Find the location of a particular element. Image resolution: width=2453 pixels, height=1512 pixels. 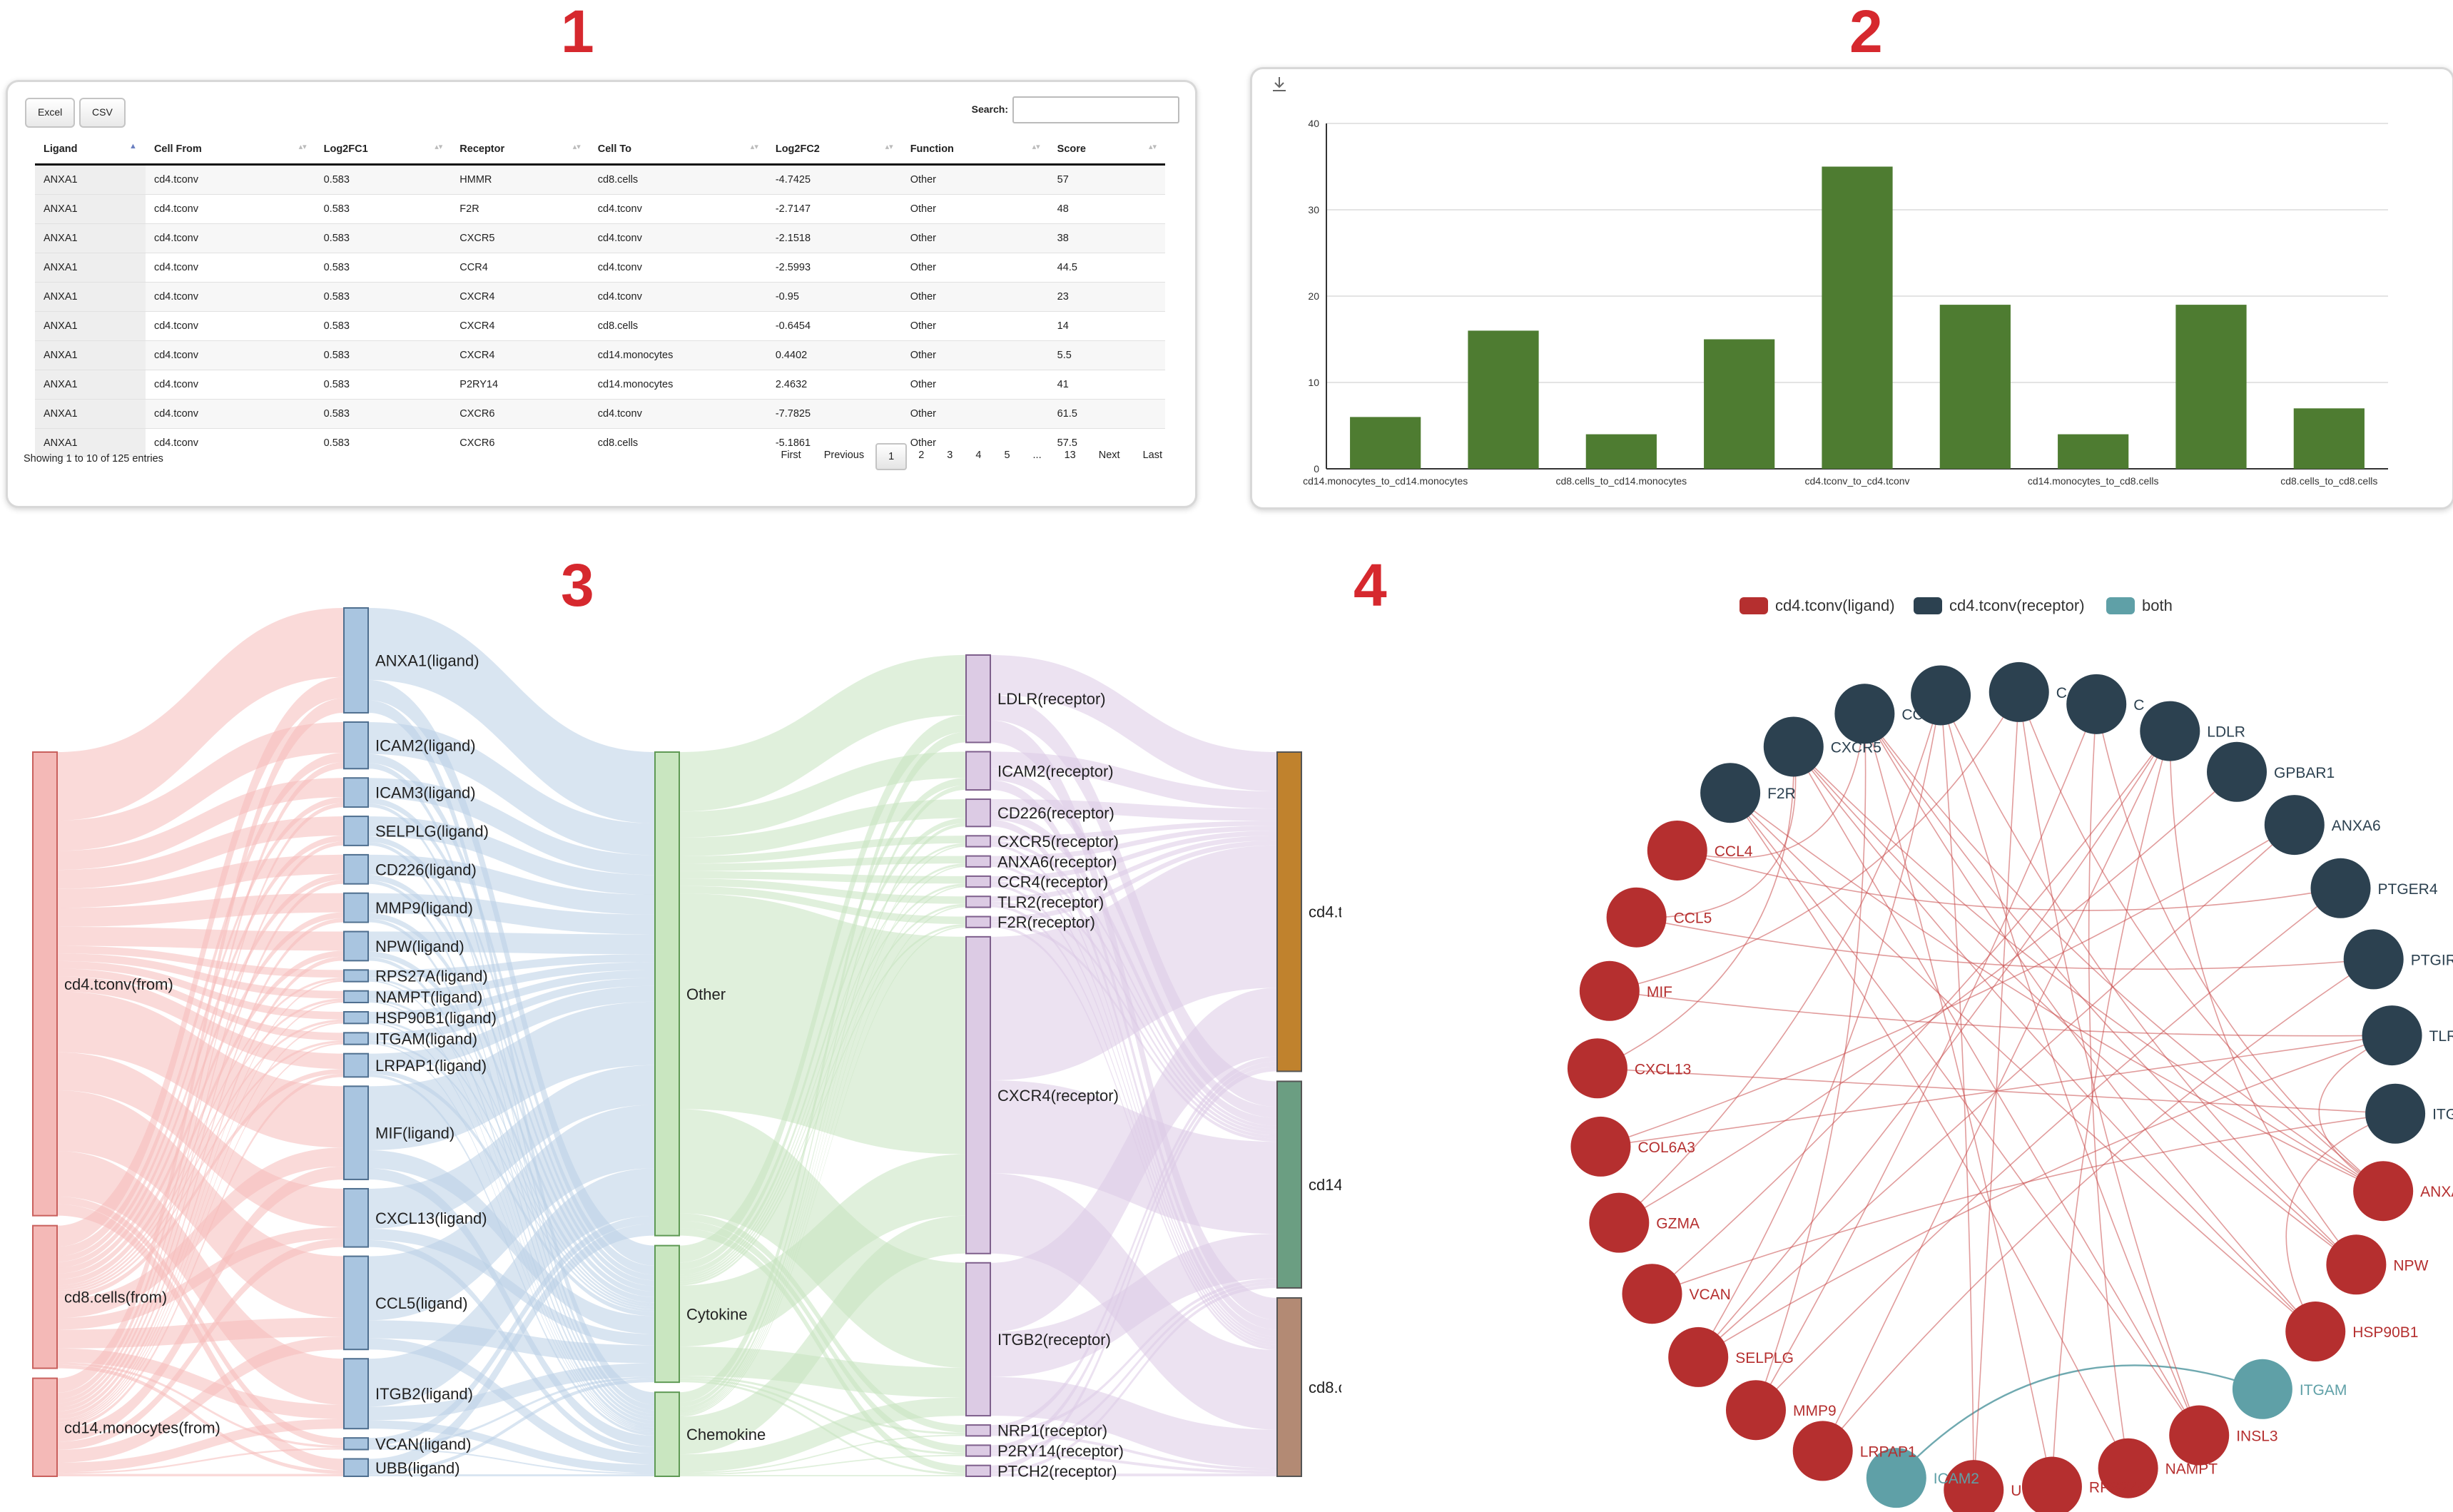

pager-1: 1 is located at coordinates (891, 457).